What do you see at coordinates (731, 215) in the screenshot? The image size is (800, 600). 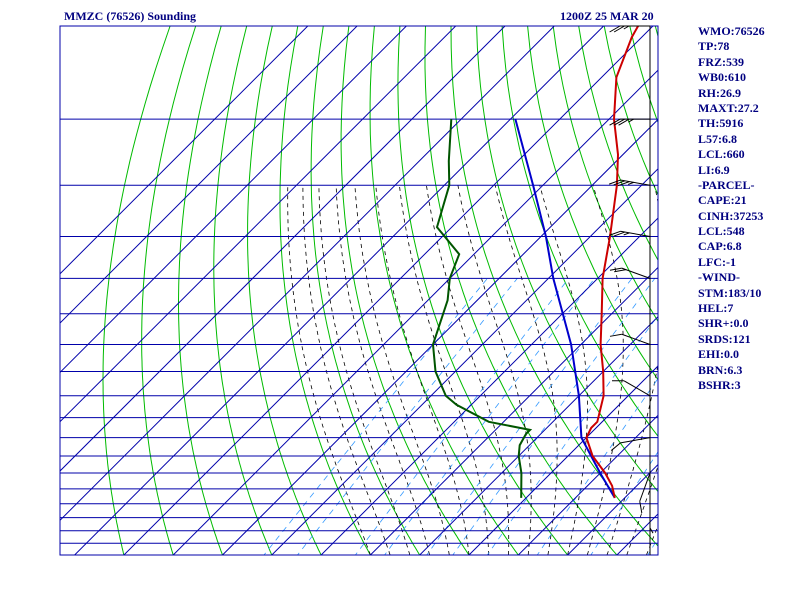 I see `stat-line: CINH:37253` at bounding box center [731, 215].